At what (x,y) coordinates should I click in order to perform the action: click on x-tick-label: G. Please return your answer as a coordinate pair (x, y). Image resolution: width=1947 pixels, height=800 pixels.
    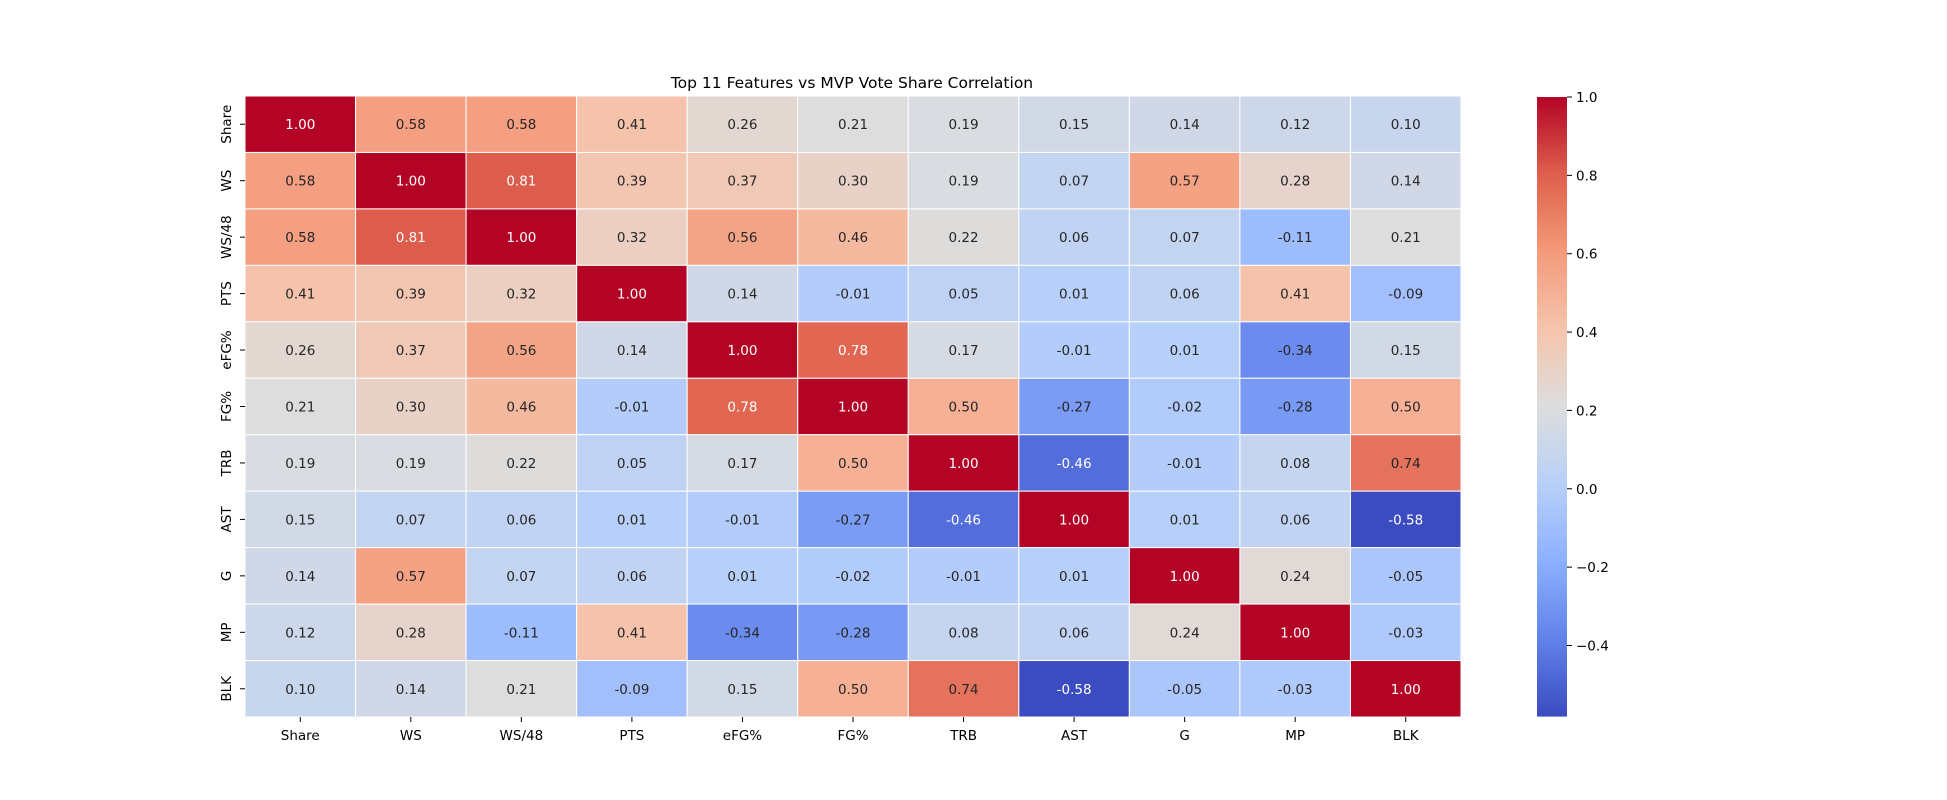
    Looking at the image, I should click on (1184, 736).